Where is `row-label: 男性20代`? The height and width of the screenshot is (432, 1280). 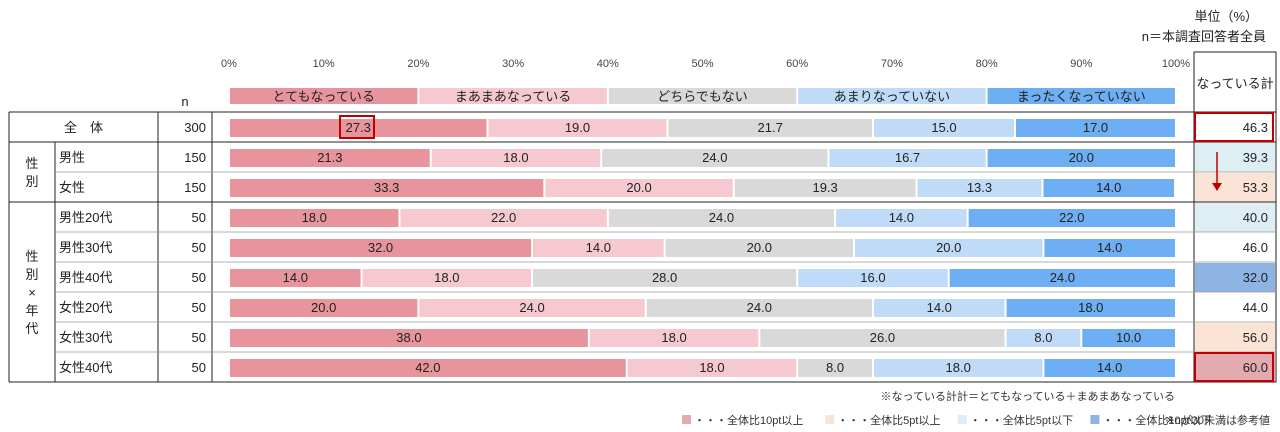 row-label: 男性20代 is located at coordinates (85, 217).